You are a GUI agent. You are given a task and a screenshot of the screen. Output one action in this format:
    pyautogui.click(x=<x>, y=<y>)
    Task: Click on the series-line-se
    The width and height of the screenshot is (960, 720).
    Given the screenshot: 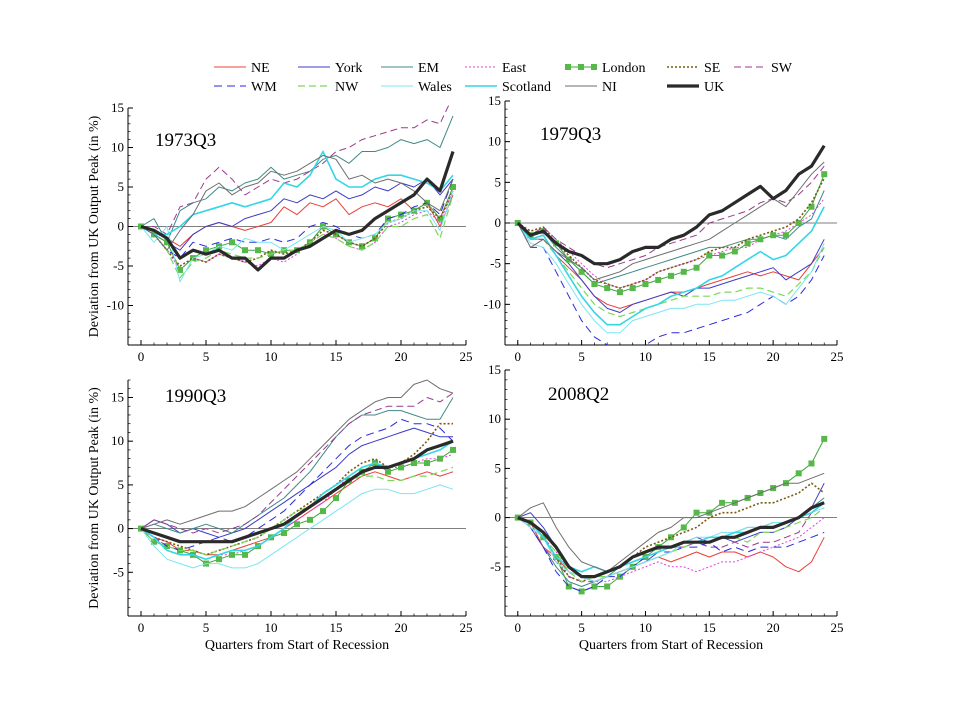 What is the action you would take?
    pyautogui.click(x=671, y=532)
    